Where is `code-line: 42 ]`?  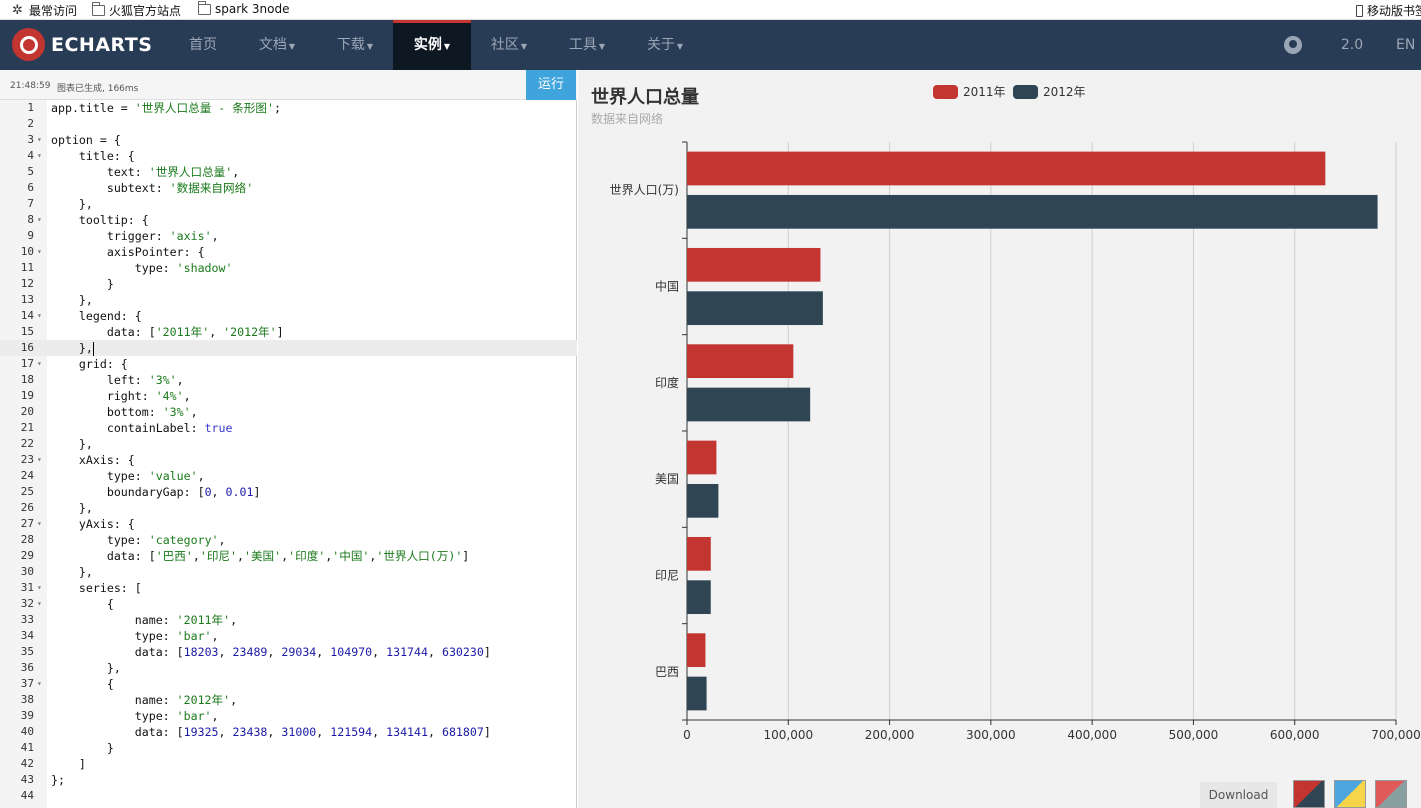 code-line: 42 ] is located at coordinates (288, 764).